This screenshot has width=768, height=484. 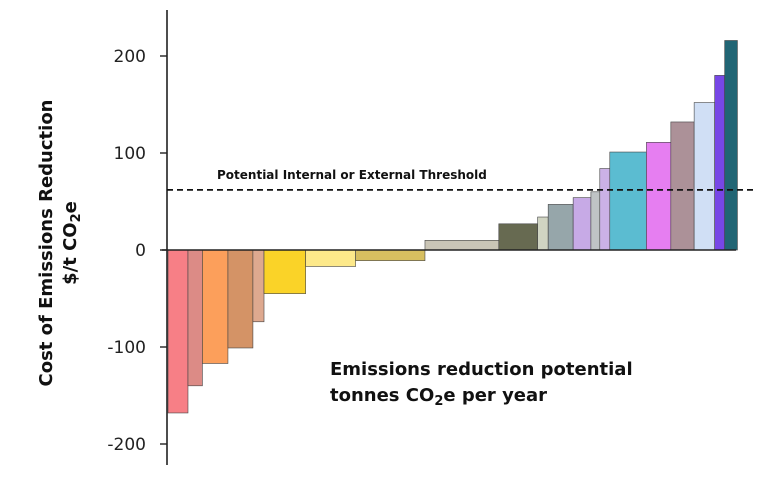 I want to click on x-annotation-line2: tonnes CO2e per year, so click(x=438, y=397).